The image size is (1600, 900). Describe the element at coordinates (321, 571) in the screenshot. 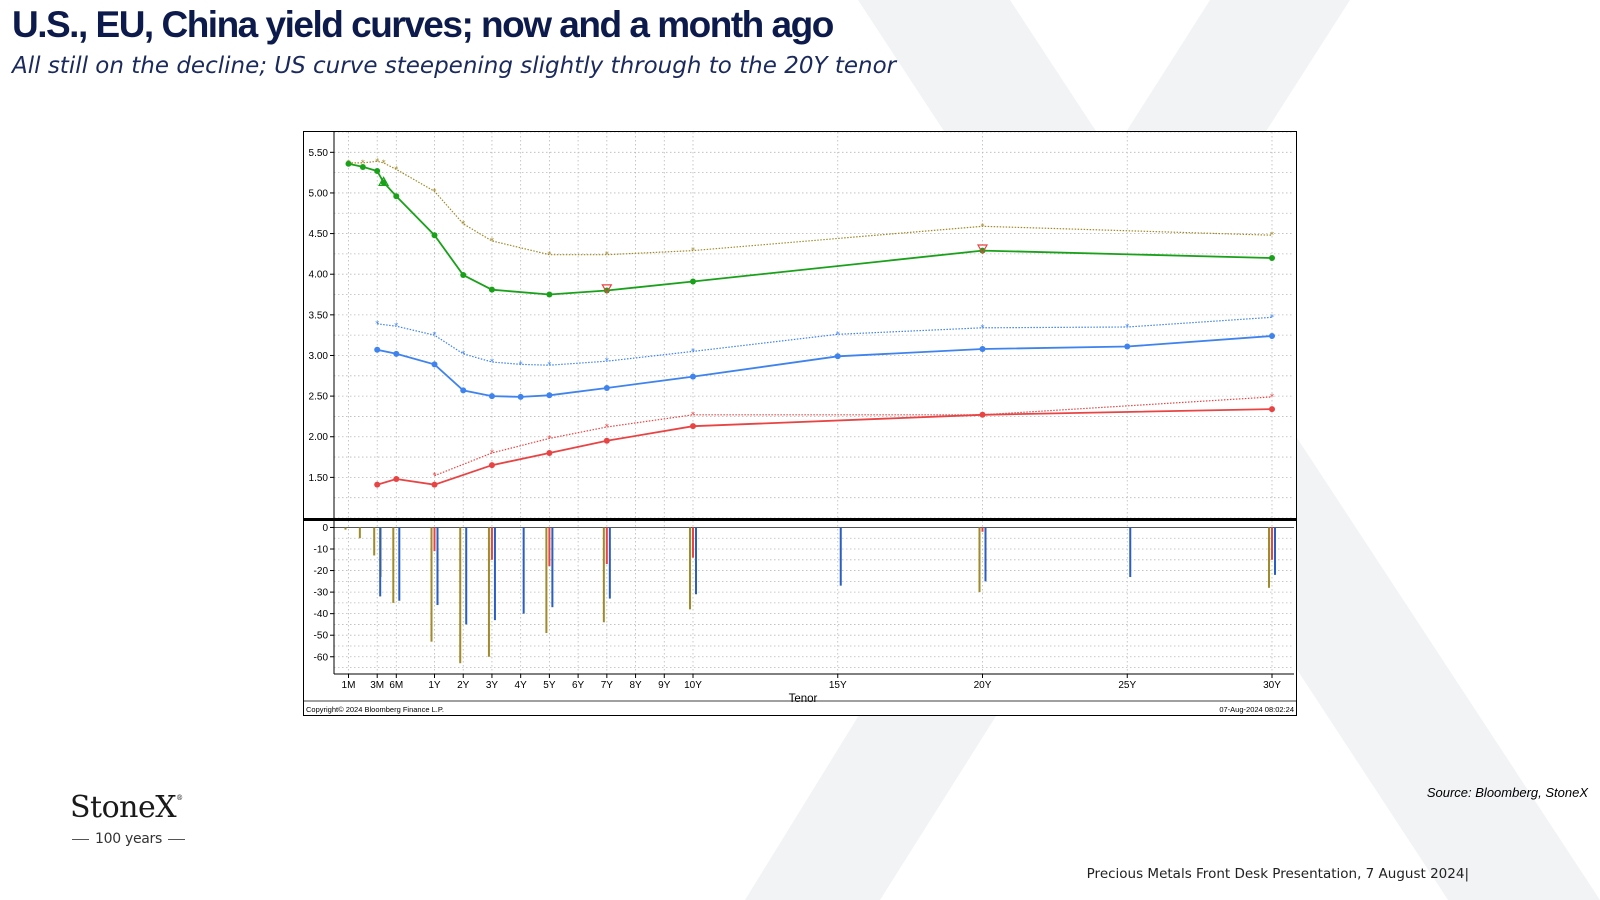

I see `lower-y-tick-label: -20` at that location.